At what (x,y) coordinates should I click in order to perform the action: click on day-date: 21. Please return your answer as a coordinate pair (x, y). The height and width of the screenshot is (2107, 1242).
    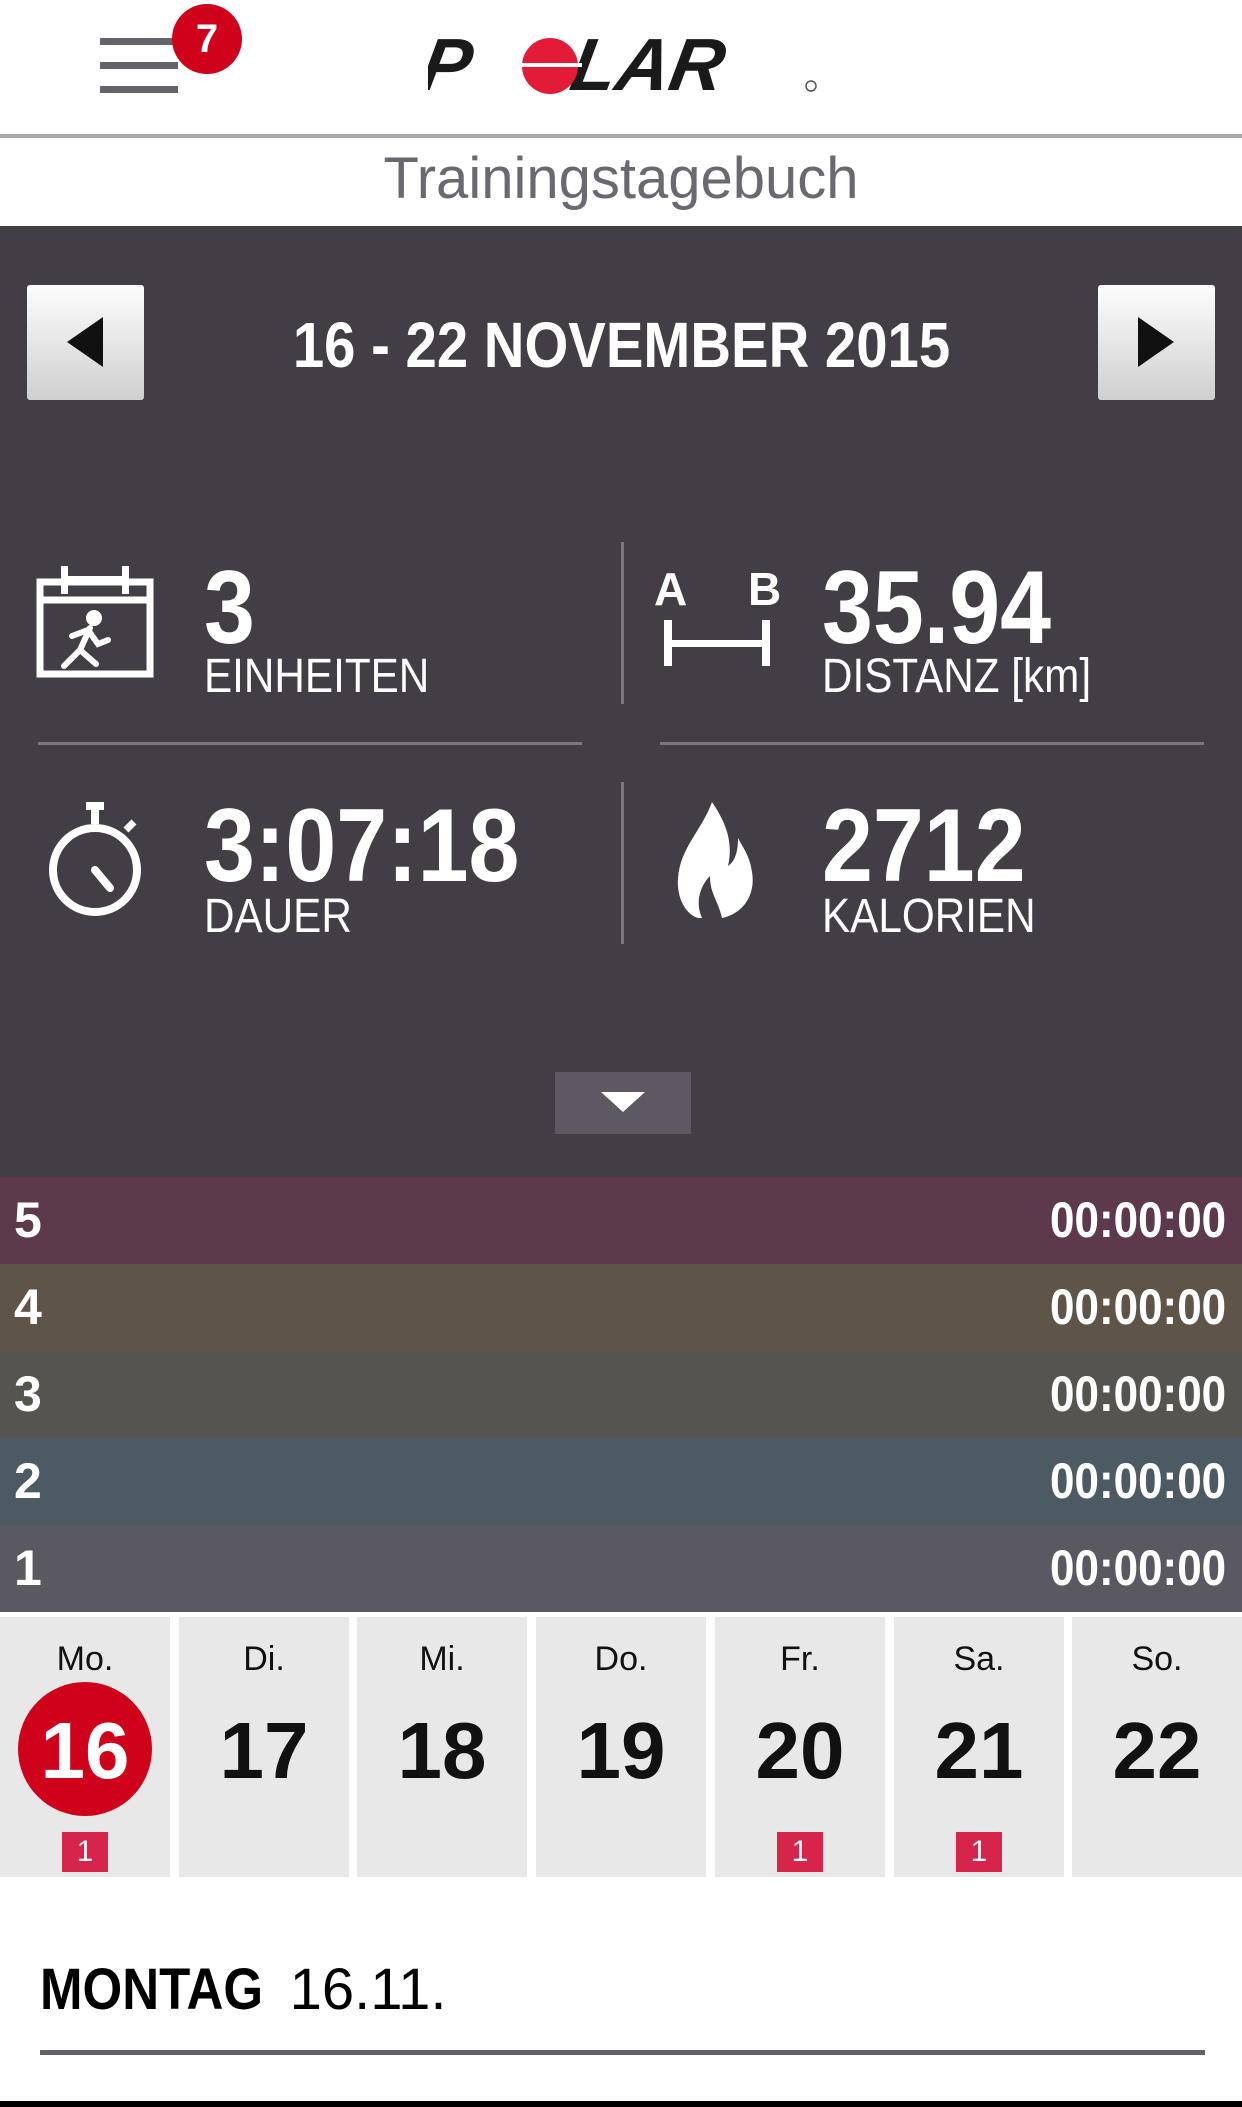
    Looking at the image, I should click on (979, 1750).